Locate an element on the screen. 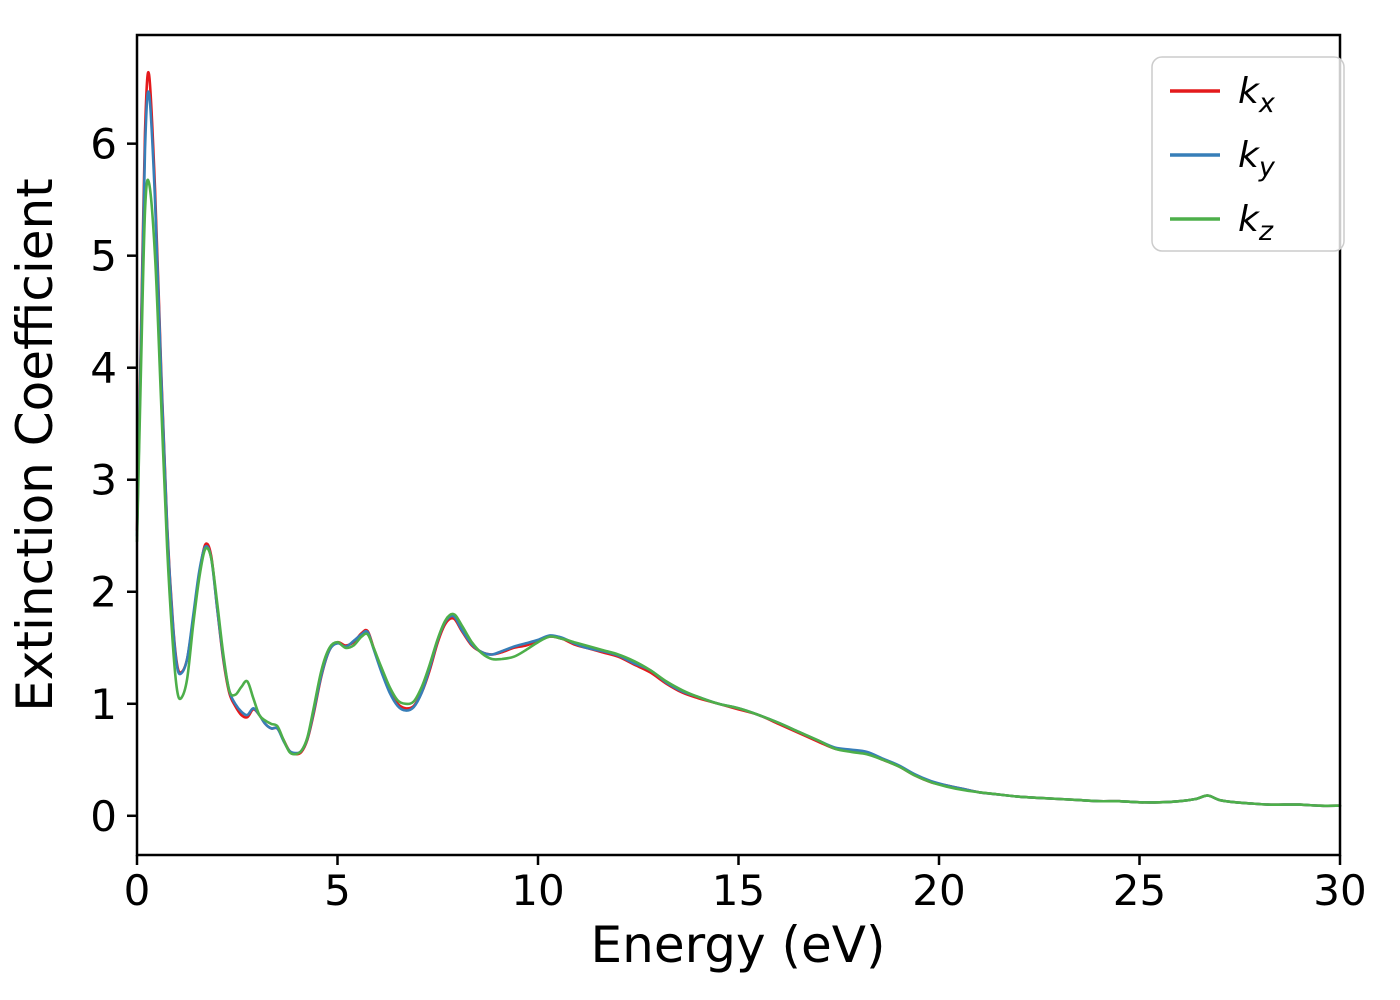  y-tick-label: 4 is located at coordinates (103, 368).